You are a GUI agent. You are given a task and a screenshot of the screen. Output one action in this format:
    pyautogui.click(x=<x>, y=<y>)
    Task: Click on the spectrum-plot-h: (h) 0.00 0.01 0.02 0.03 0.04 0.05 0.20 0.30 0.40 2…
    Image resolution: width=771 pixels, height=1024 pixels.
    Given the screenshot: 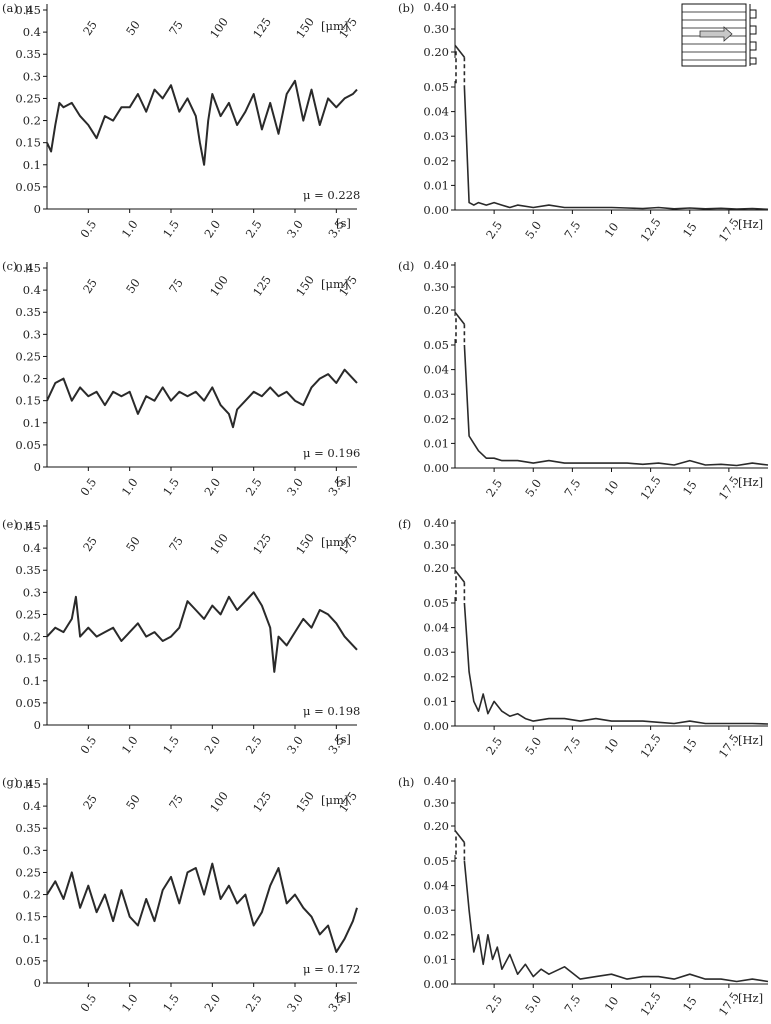 What is the action you would take?
    pyautogui.click(x=583, y=896)
    